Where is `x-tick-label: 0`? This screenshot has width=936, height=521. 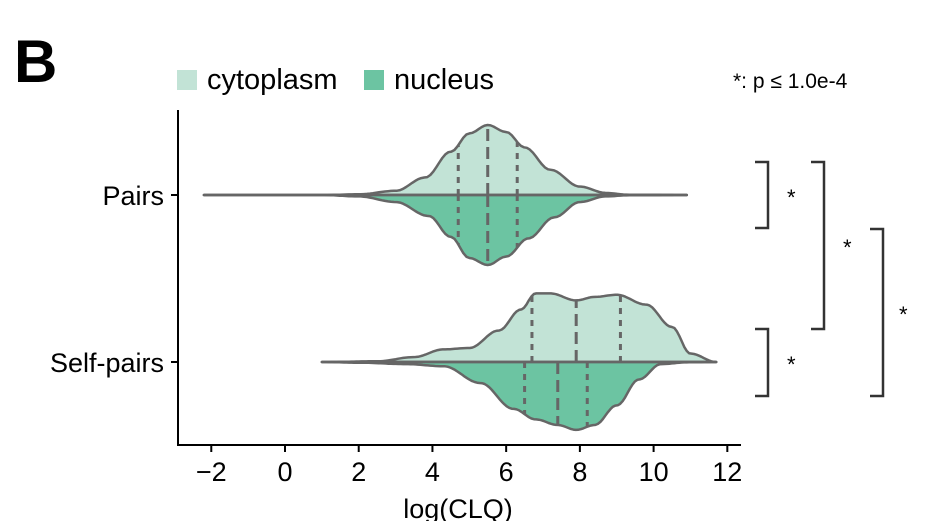
x-tick-label: 0 is located at coordinates (284, 472).